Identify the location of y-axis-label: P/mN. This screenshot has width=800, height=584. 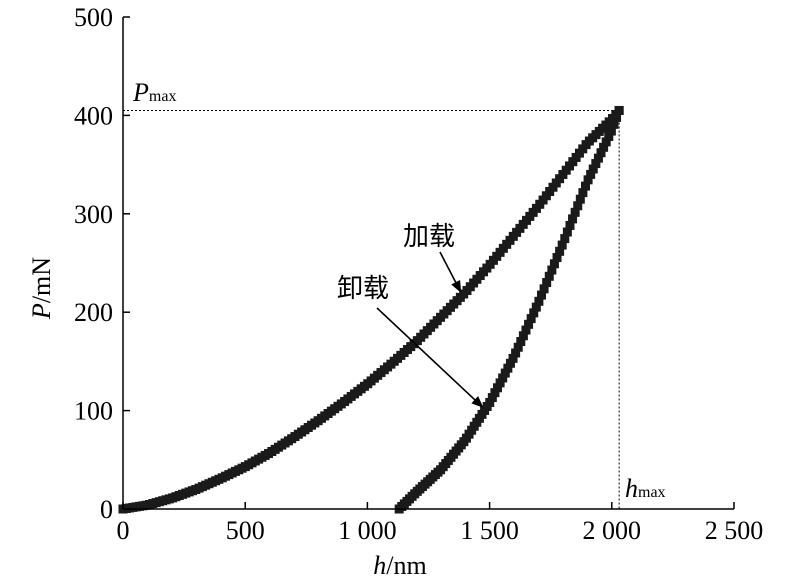
(41, 288).